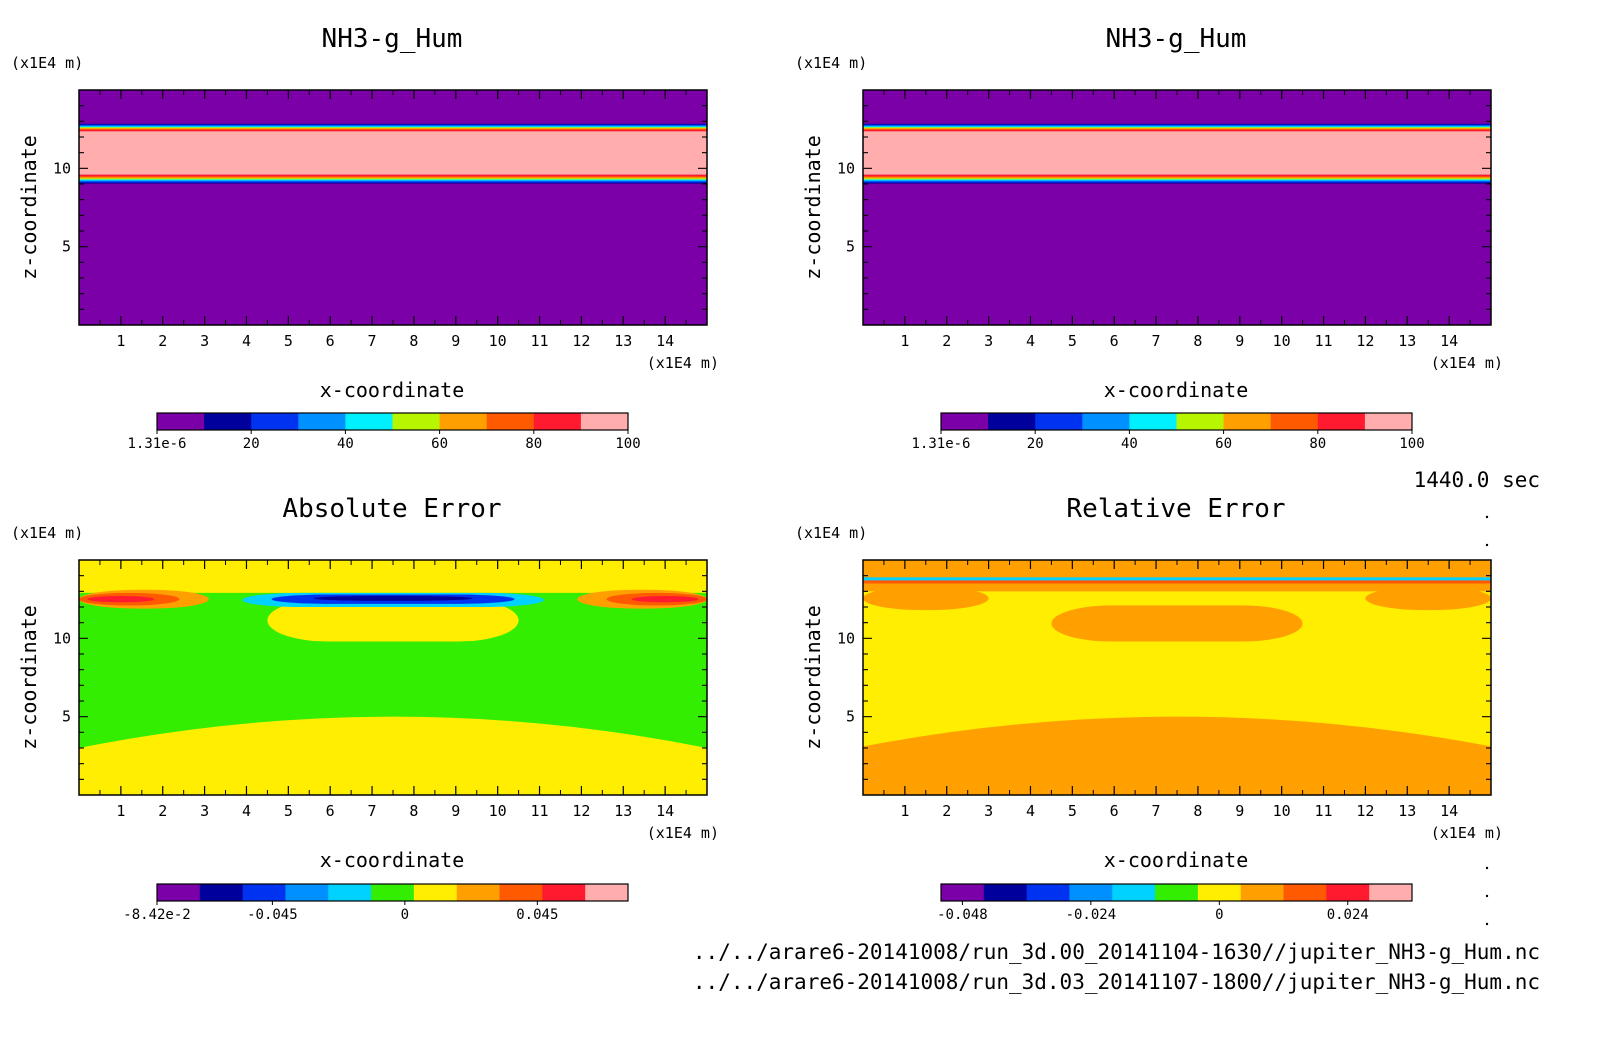  I want to click on y-tick-label: 10, so click(62, 638).